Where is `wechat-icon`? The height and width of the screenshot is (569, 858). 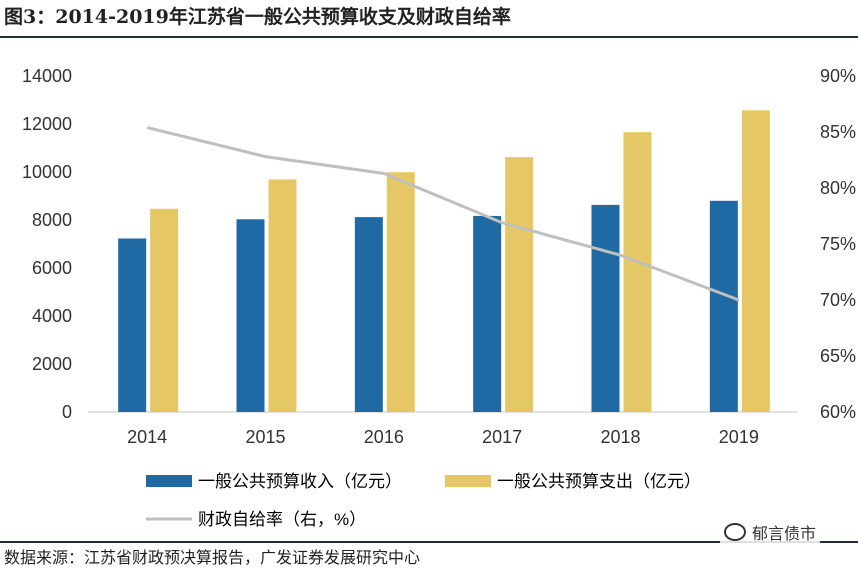
wechat-icon is located at coordinates (735, 532).